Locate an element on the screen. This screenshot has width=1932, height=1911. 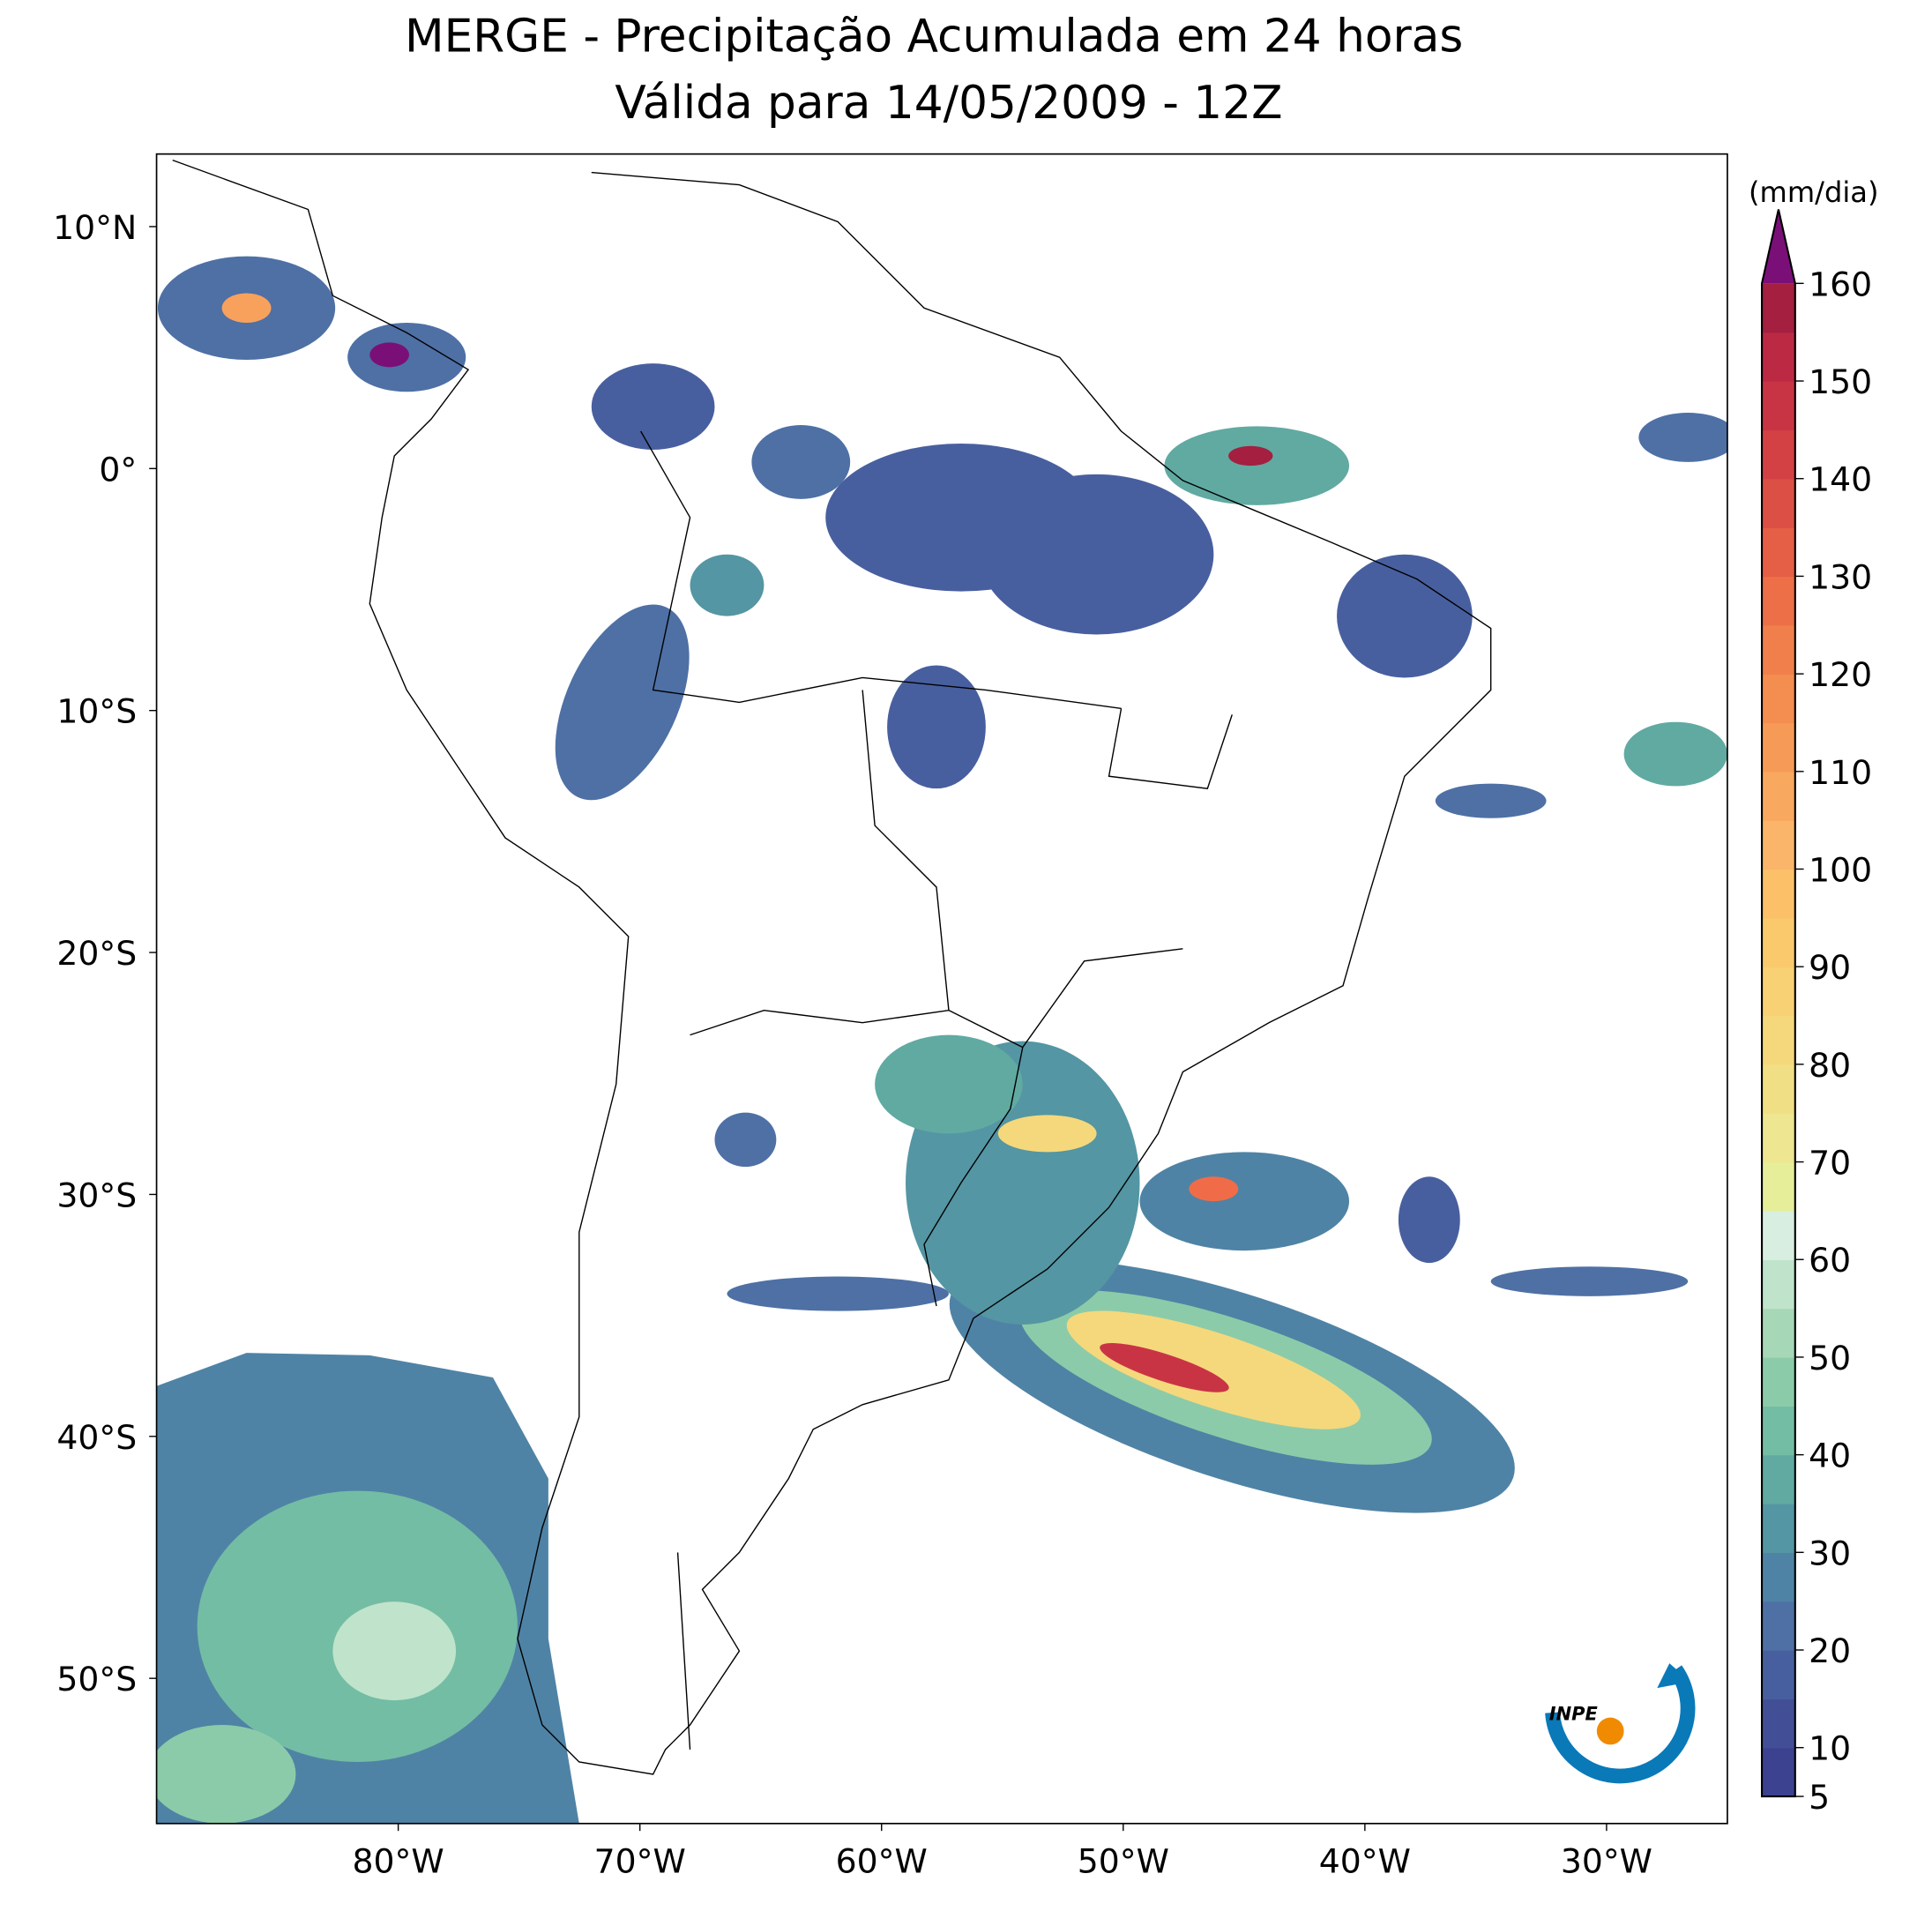
x-tick-label: 70°W is located at coordinates (640, 1862).